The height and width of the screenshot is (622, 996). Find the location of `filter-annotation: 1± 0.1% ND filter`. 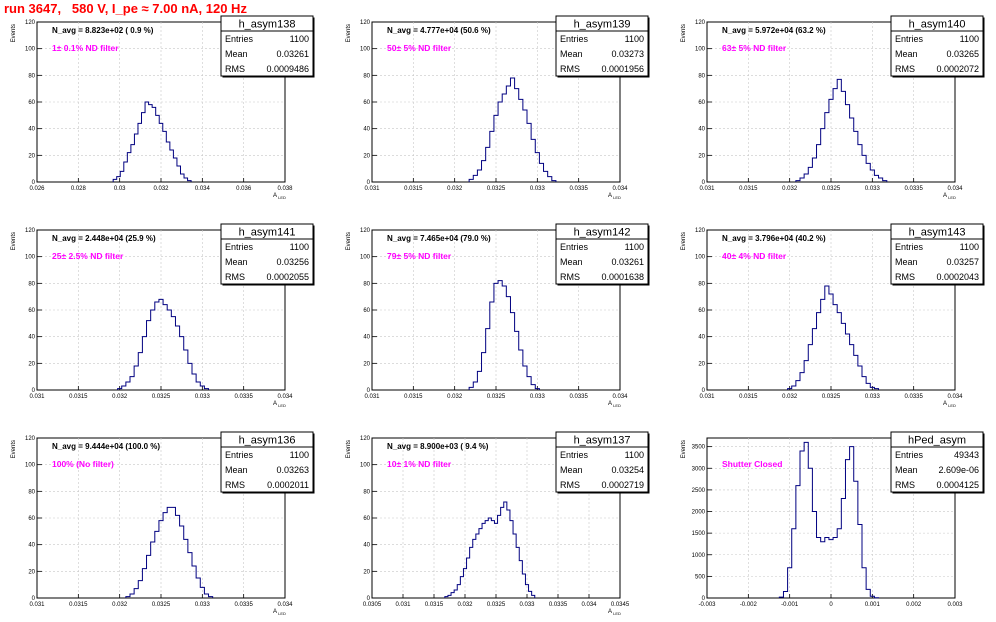

filter-annotation: 1± 0.1% ND filter is located at coordinates (85, 48).